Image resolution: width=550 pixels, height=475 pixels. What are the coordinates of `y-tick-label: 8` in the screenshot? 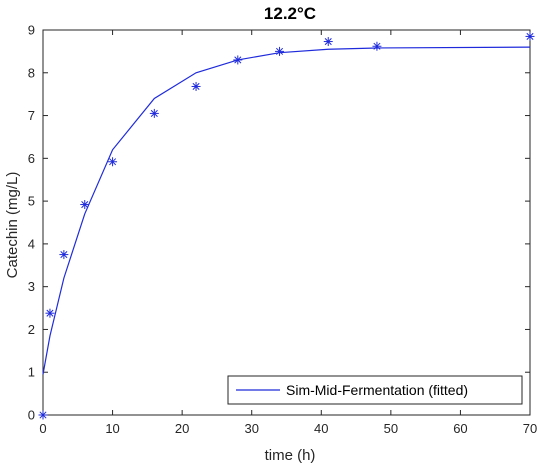 It's located at (31, 72).